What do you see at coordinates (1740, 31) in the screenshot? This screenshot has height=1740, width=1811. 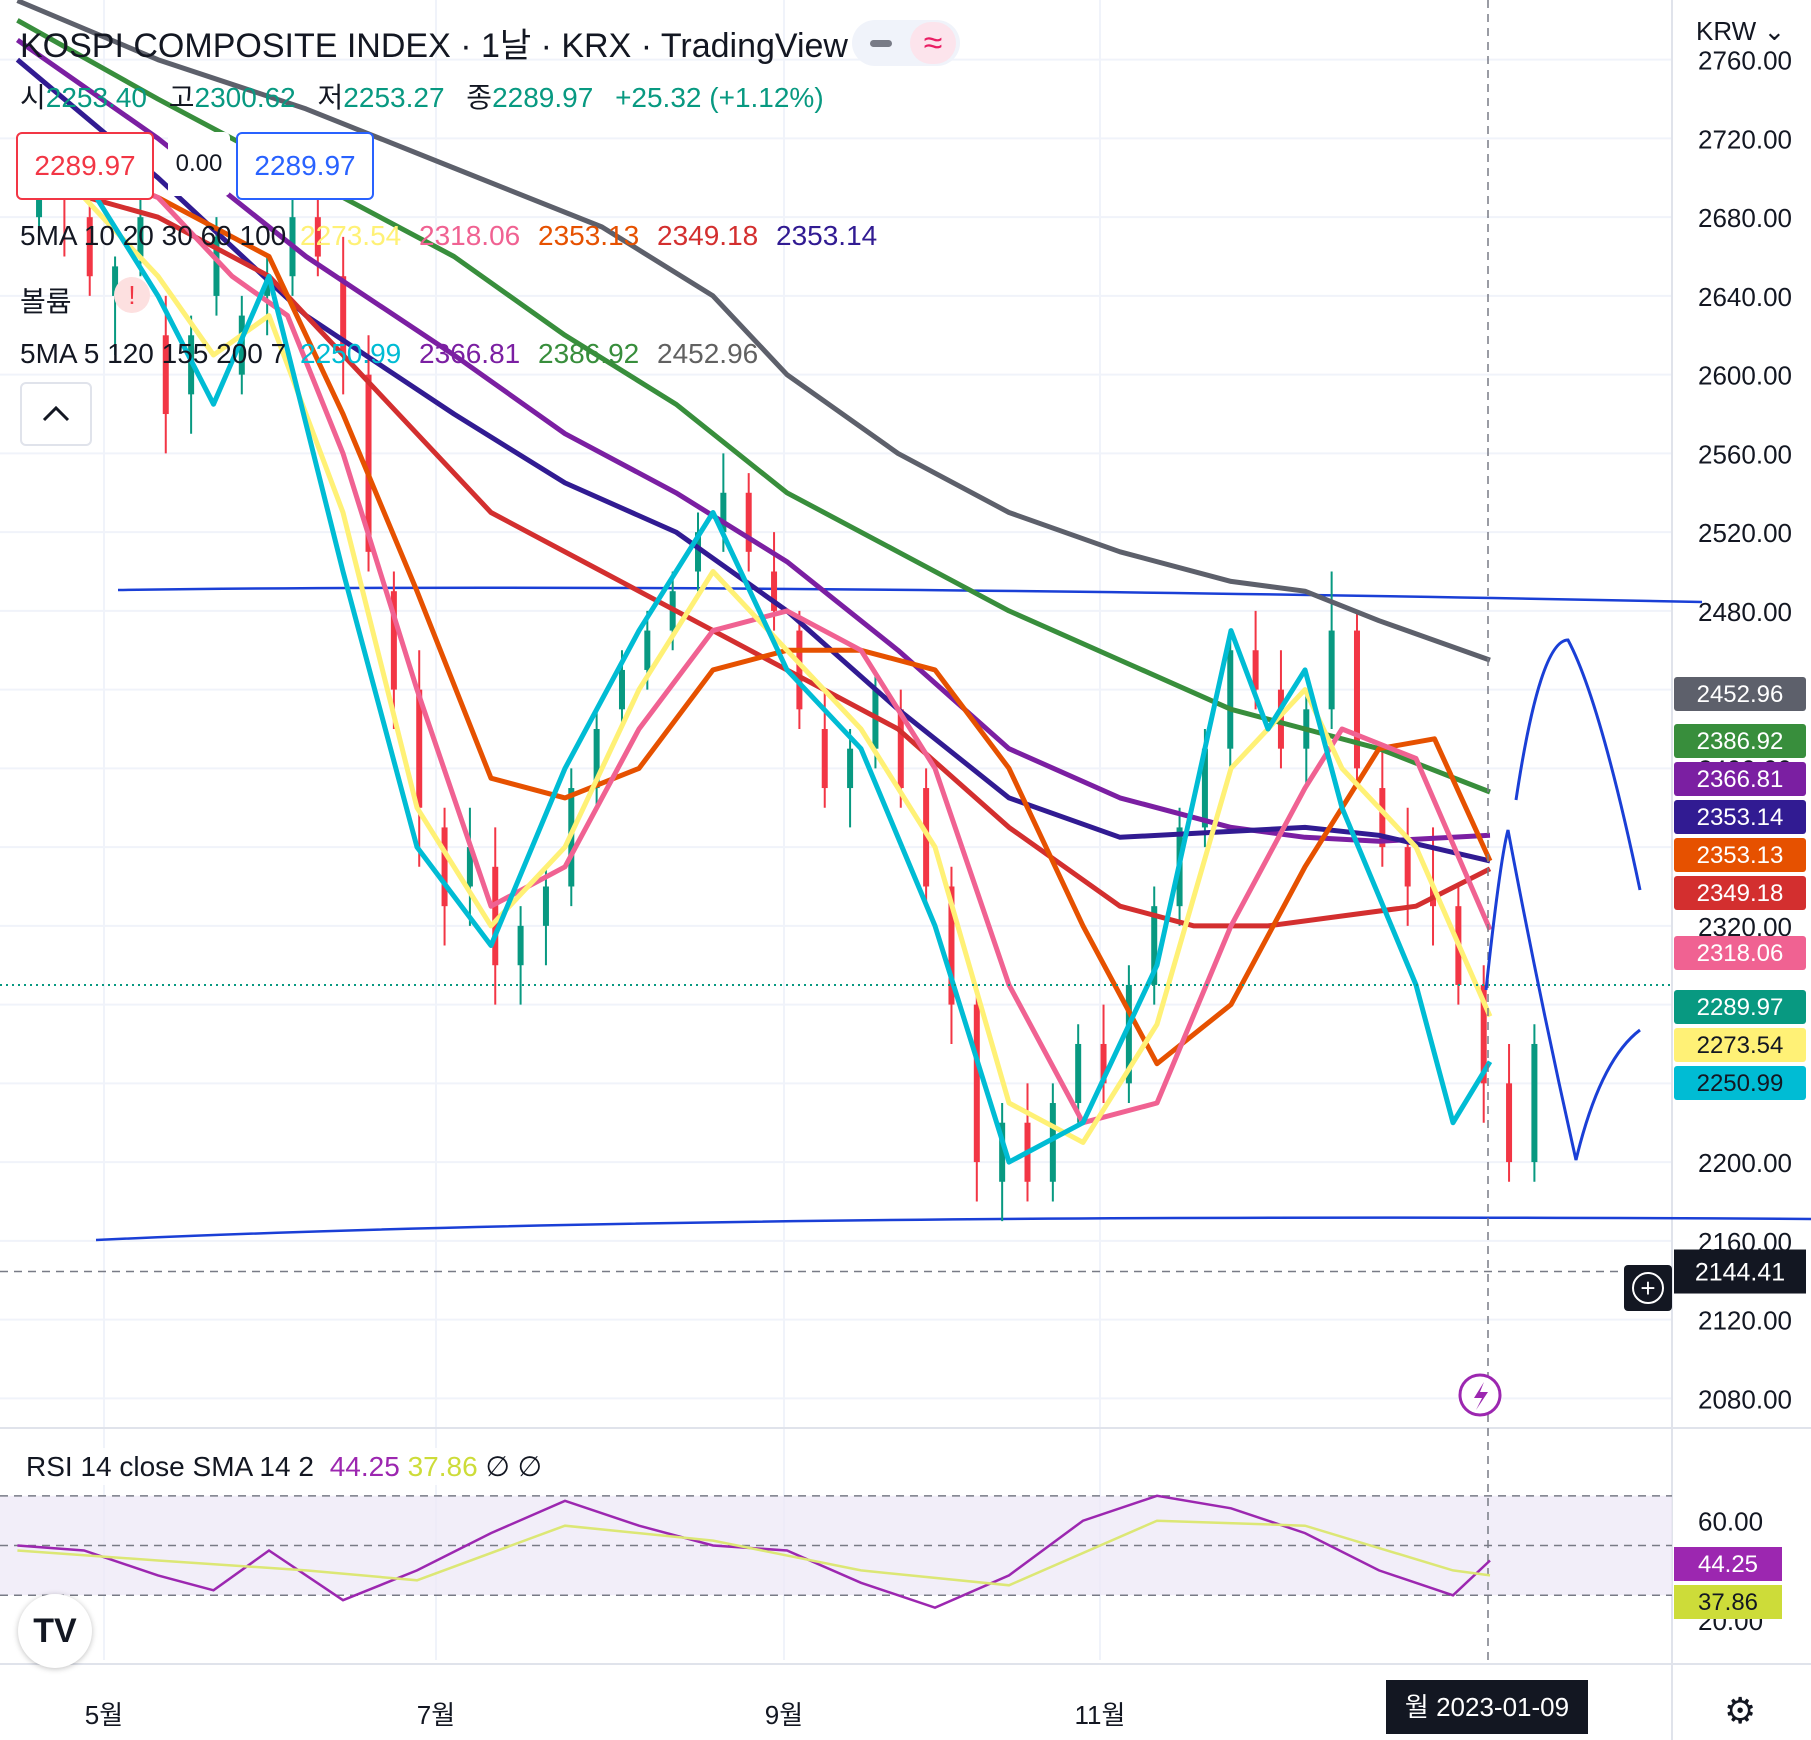 I see `currency-selector: KRW ⌄` at bounding box center [1740, 31].